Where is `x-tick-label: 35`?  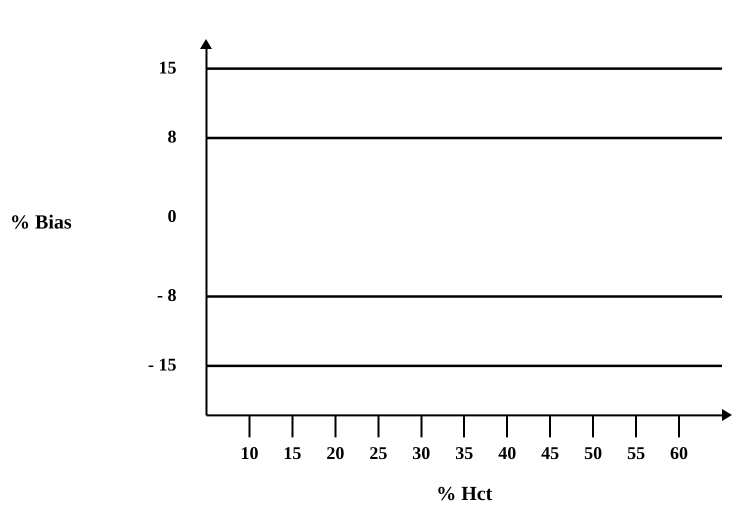 x-tick-label: 35 is located at coordinates (464, 452).